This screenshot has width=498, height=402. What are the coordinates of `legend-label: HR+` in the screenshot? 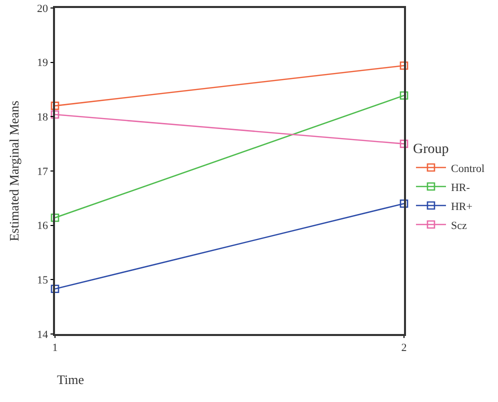 It's located at (461, 206).